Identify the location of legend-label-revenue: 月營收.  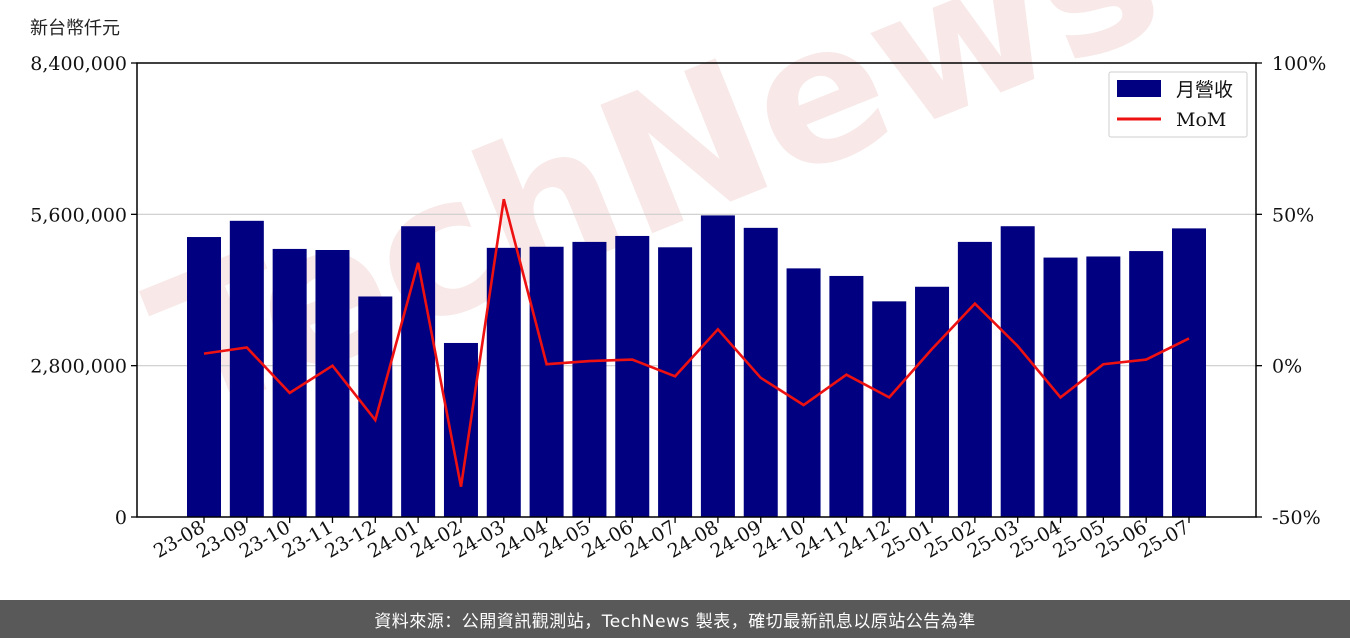
(1204, 90).